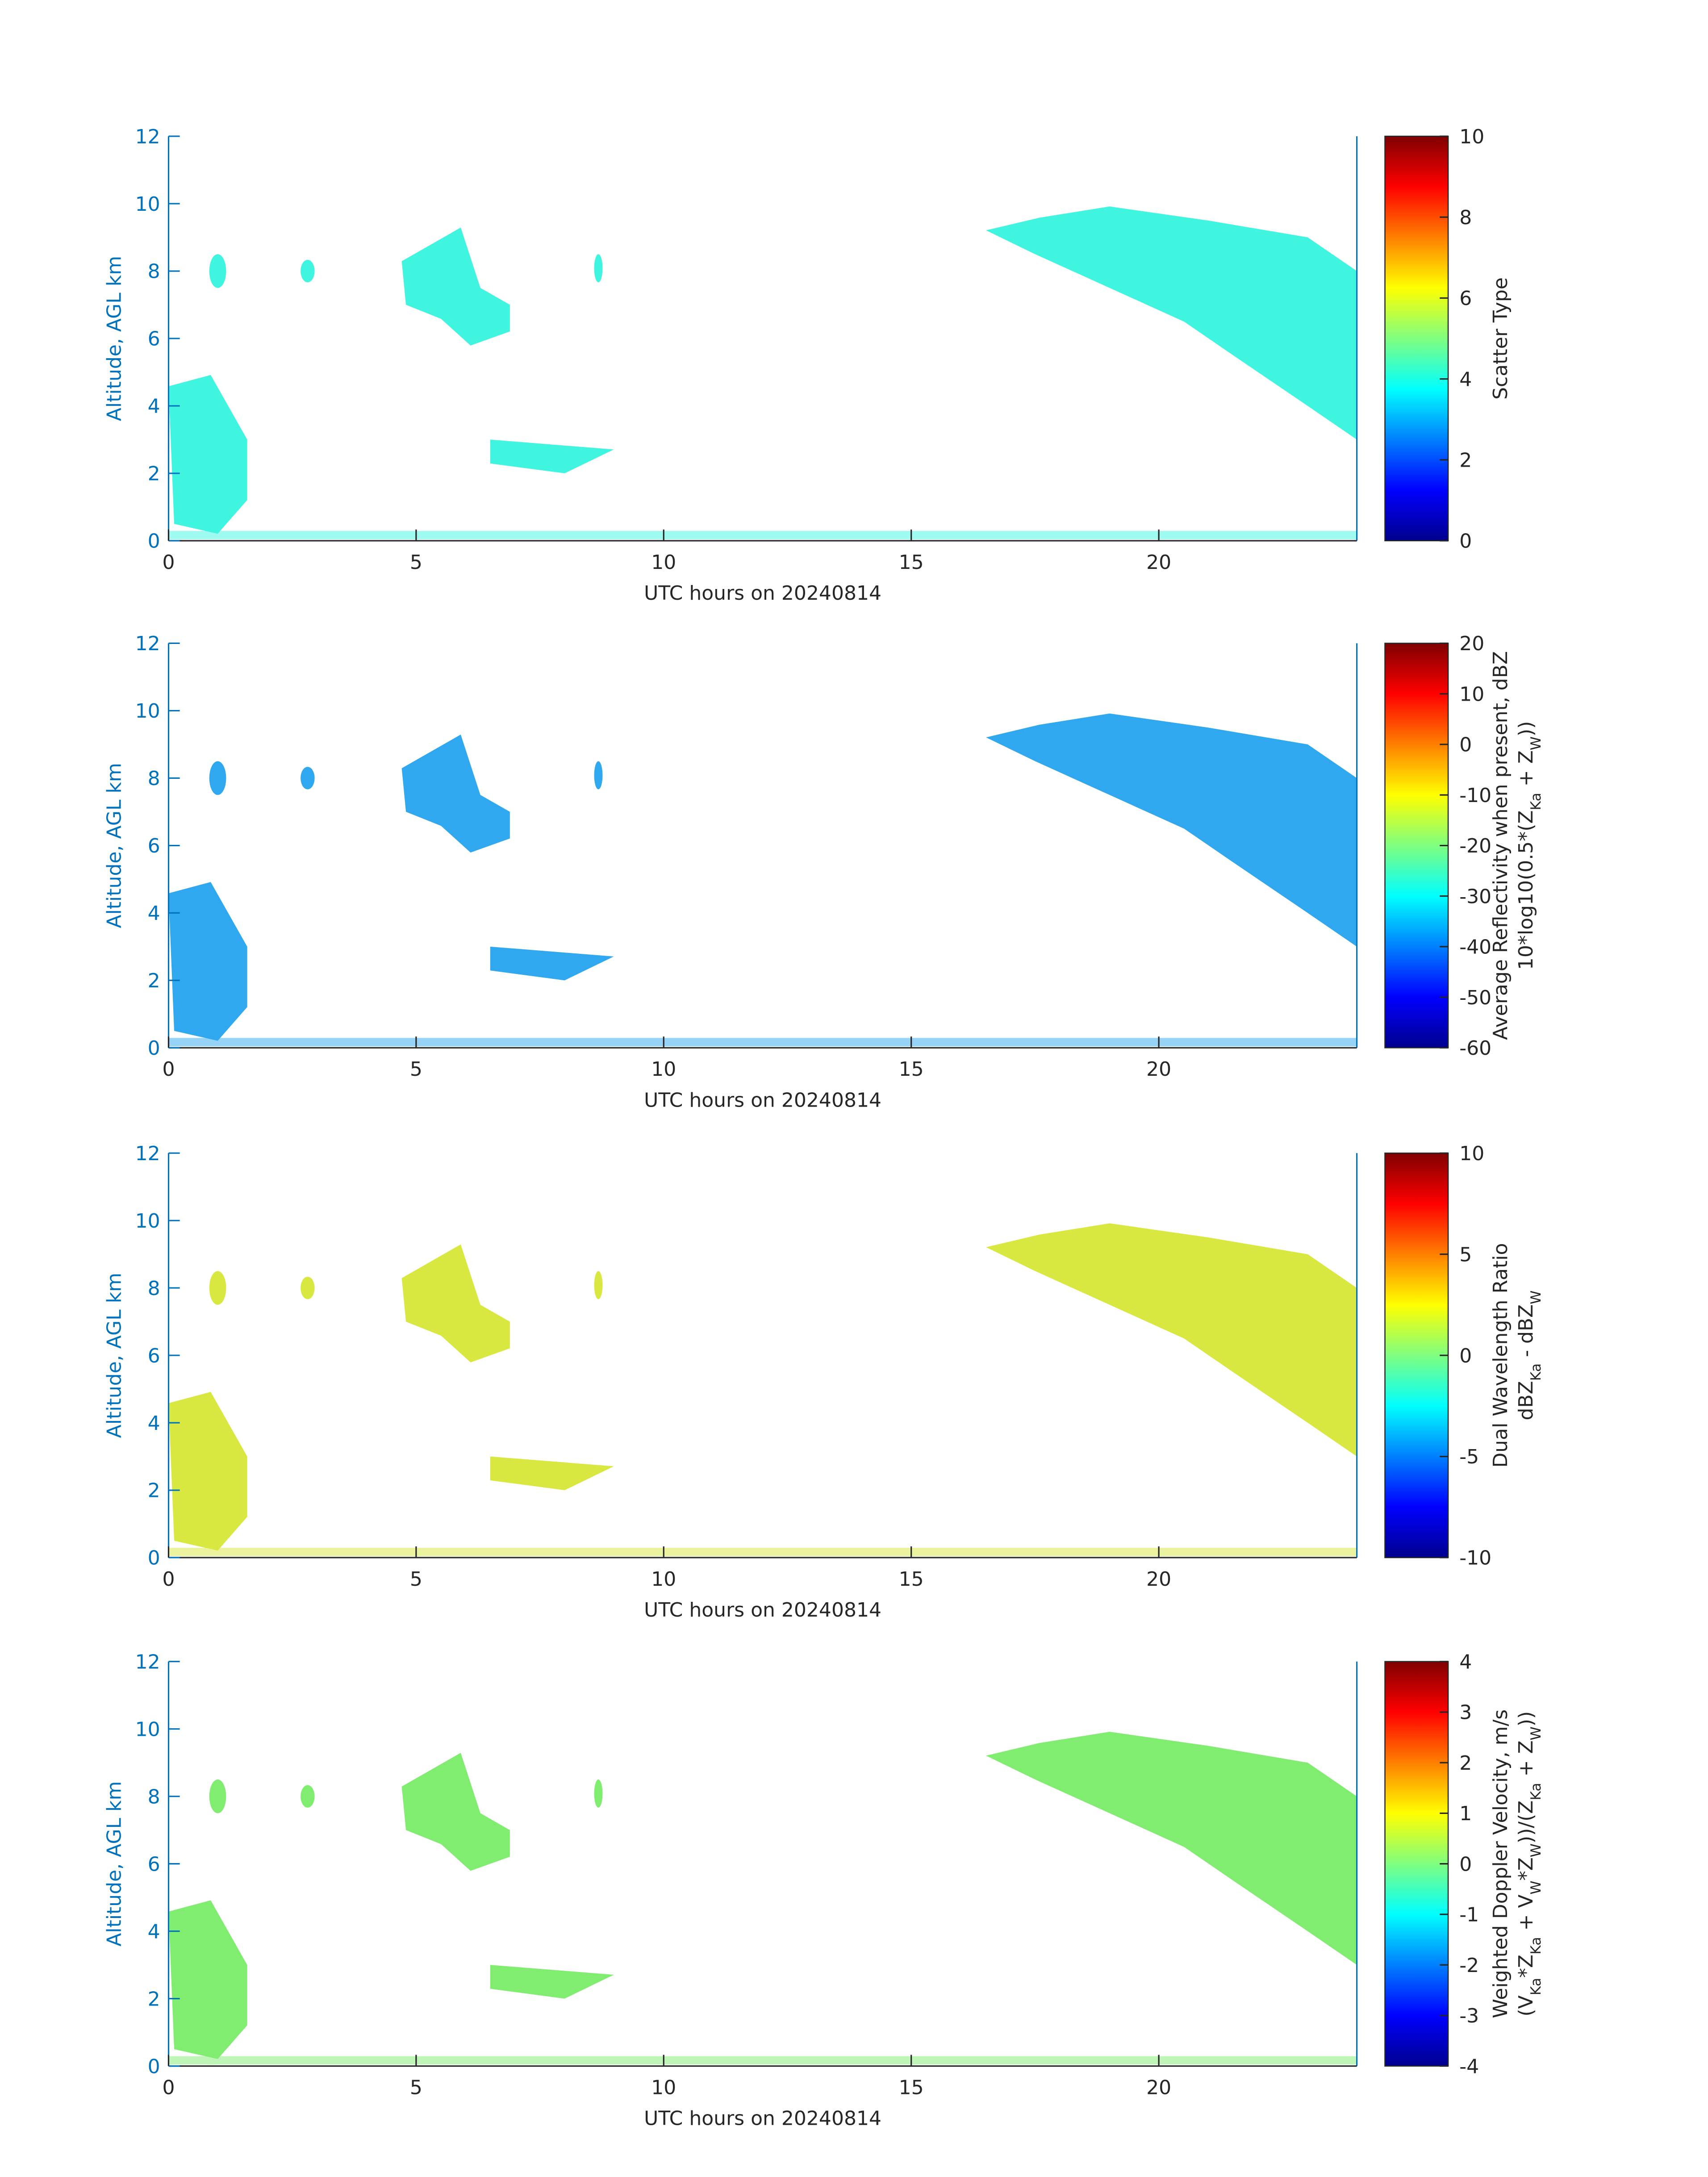  I want to click on colorbar-label: Average Reflectivity when present, dBZ, so click(1500, 845).